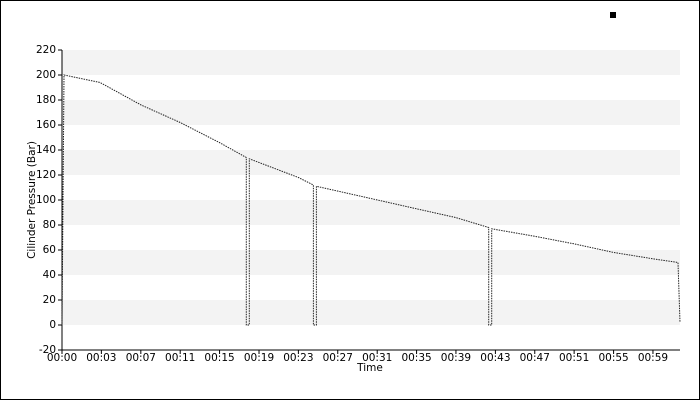 The width and height of the screenshot is (700, 400). Describe the element at coordinates (47, 350) in the screenshot. I see `y-tick-label: -20` at that location.